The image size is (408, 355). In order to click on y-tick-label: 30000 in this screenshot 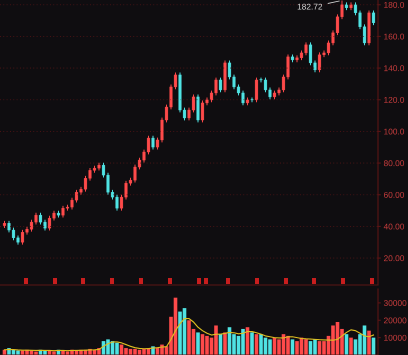, I will do `click(395, 303)`.